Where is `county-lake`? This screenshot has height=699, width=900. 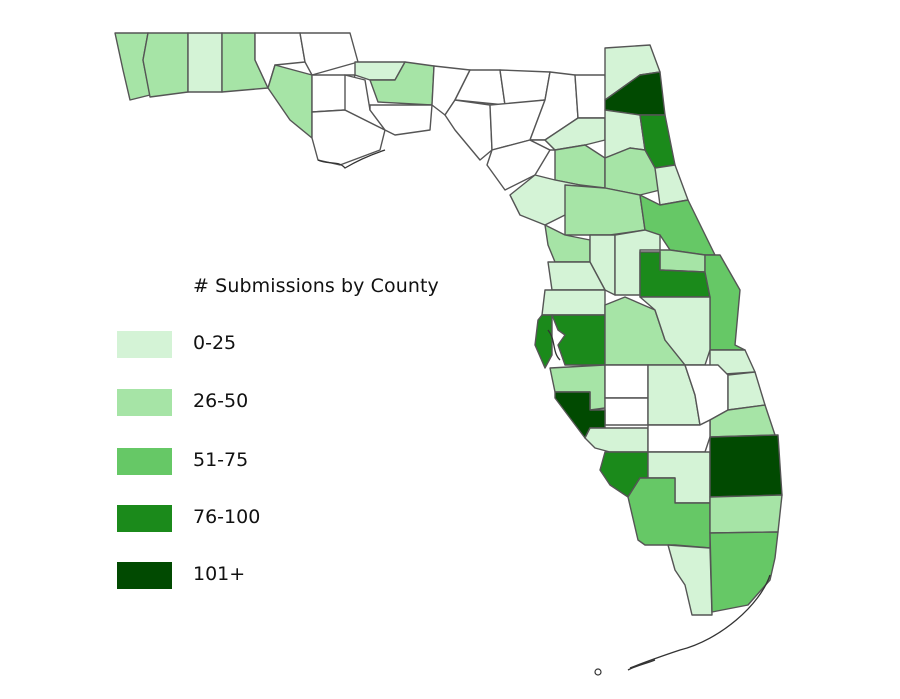 county-lake is located at coordinates (637, 262).